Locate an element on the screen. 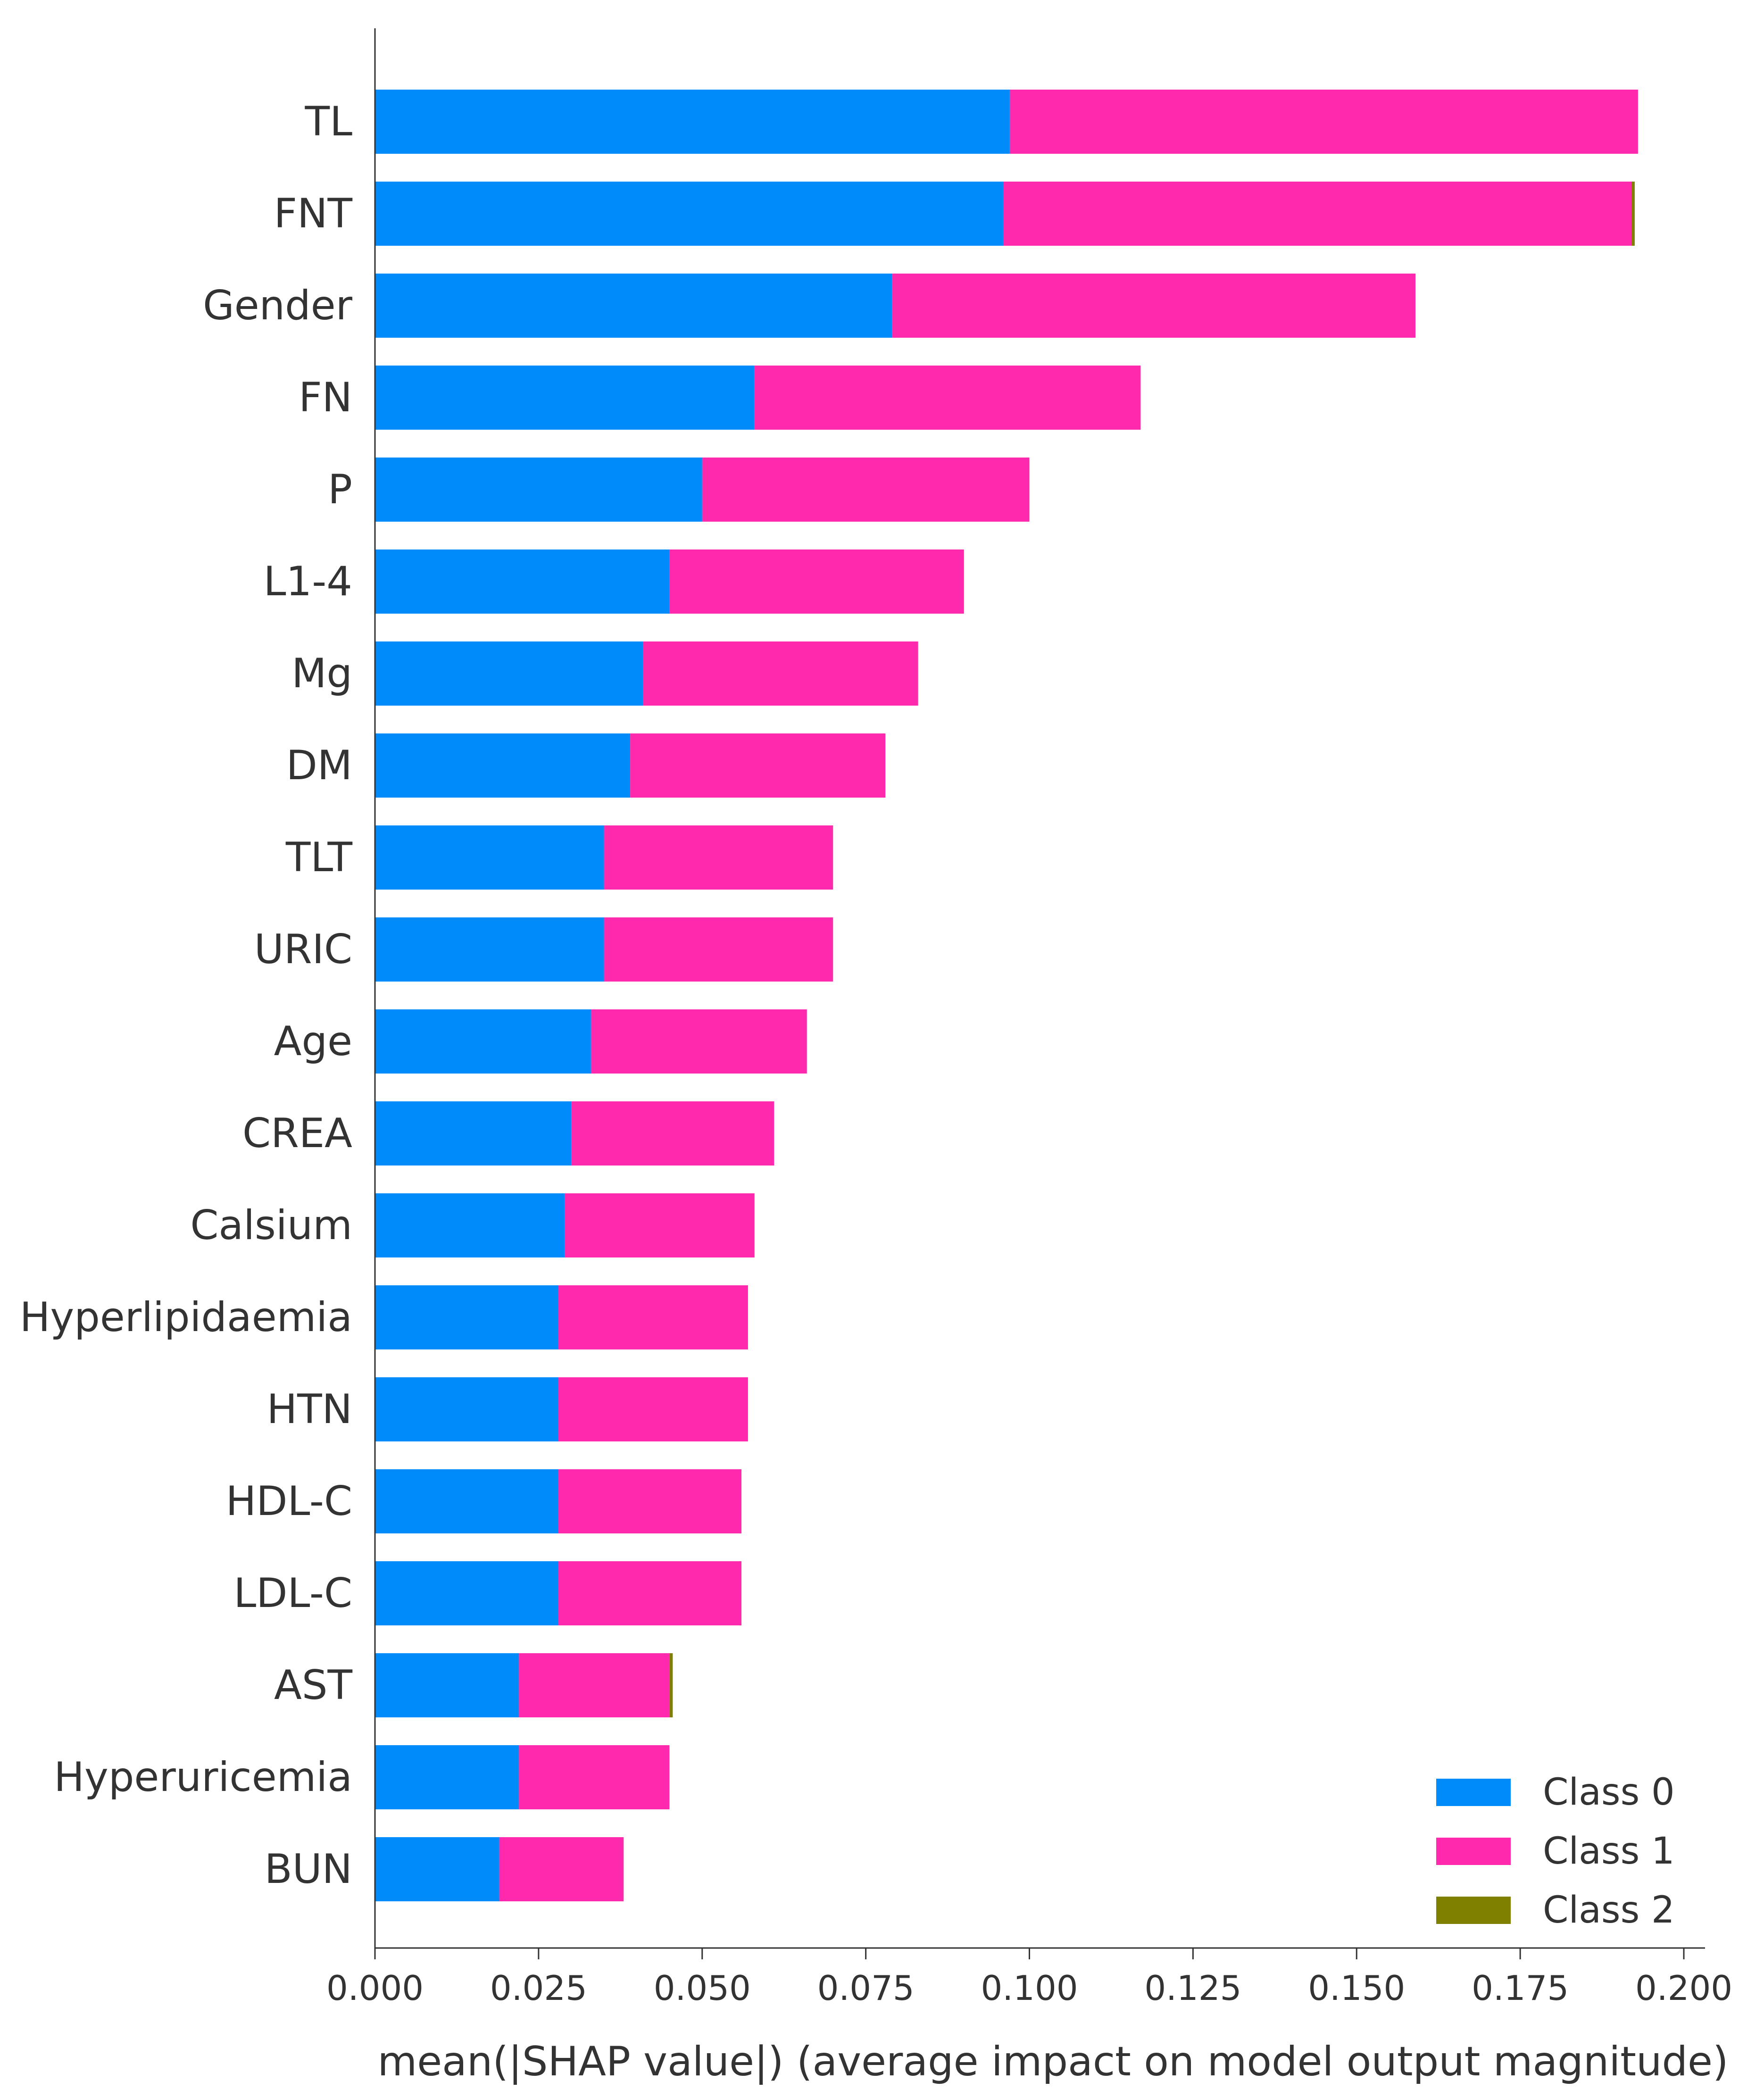  y-tick-label: L1-4 is located at coordinates (308, 582).